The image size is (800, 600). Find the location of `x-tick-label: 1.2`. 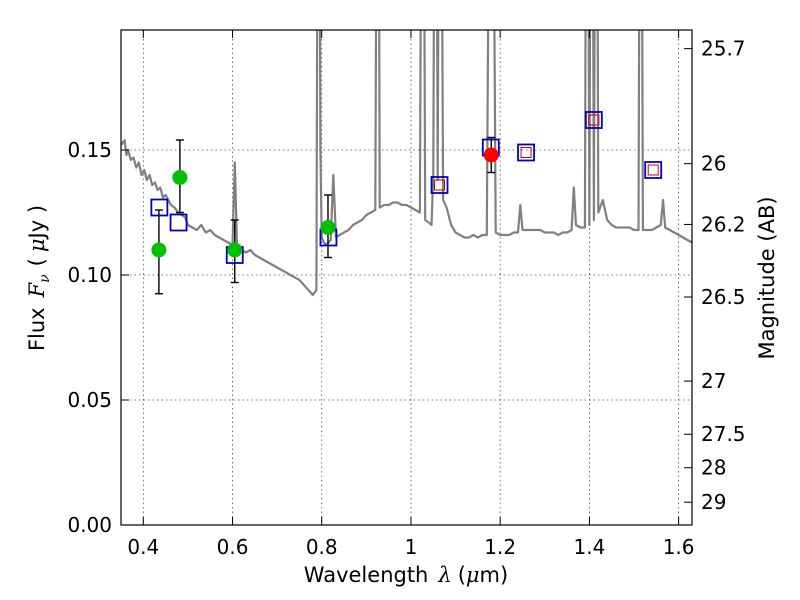

x-tick-label: 1.2 is located at coordinates (500, 547).